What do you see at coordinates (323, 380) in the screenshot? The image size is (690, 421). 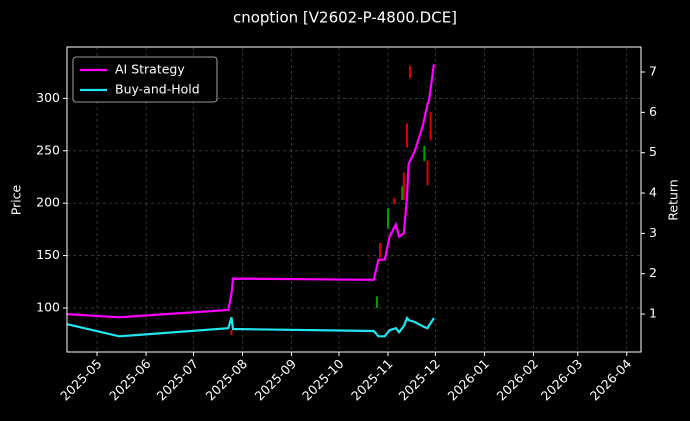 I see `x-tick-label: 2025-10` at bounding box center [323, 380].